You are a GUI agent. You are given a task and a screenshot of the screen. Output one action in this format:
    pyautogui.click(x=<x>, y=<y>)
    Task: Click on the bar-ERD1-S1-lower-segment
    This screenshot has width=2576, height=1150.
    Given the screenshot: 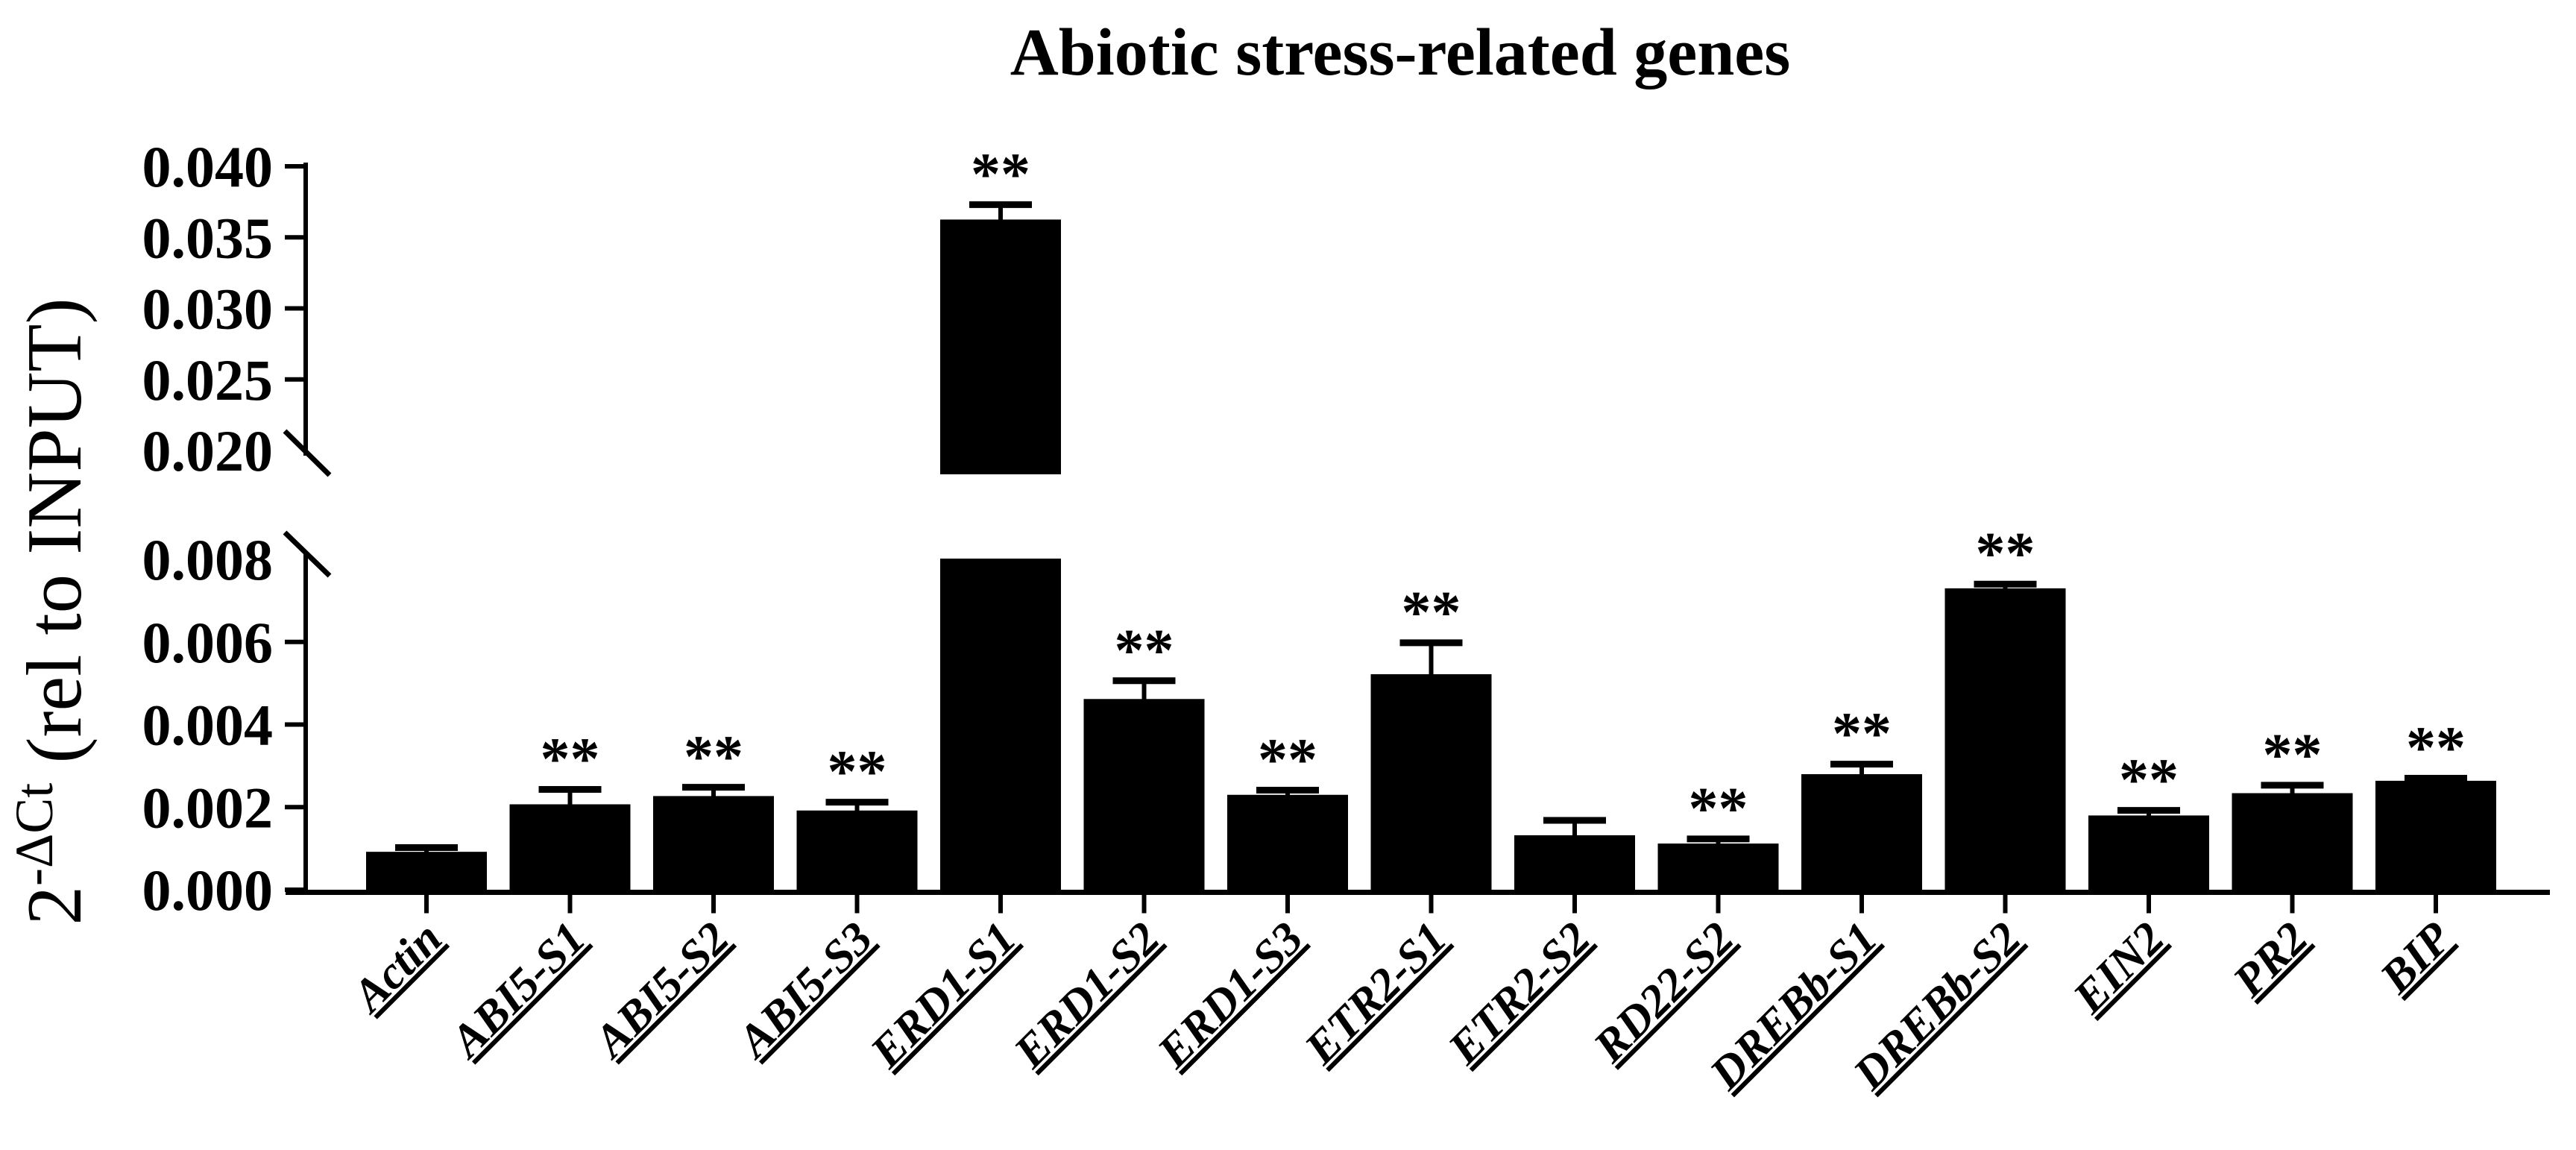 What is the action you would take?
    pyautogui.click(x=1000, y=726)
    